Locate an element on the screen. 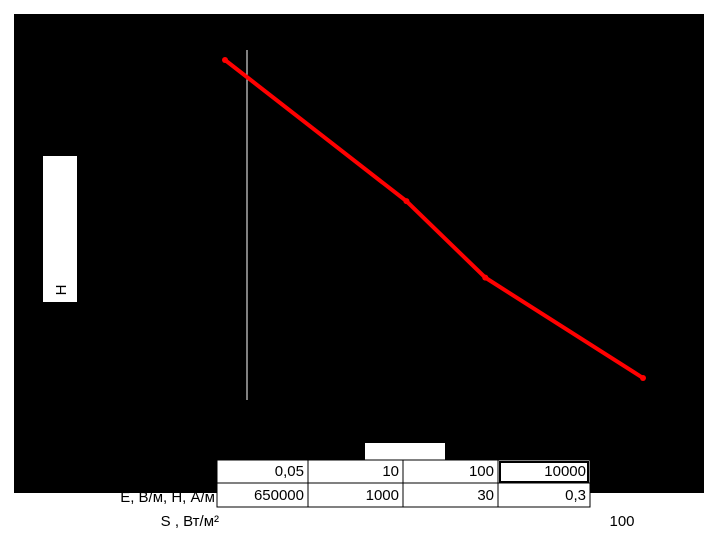 Image resolution: width=720 pixels, height=545 pixels. table-cell: 1000 is located at coordinates (382, 495).